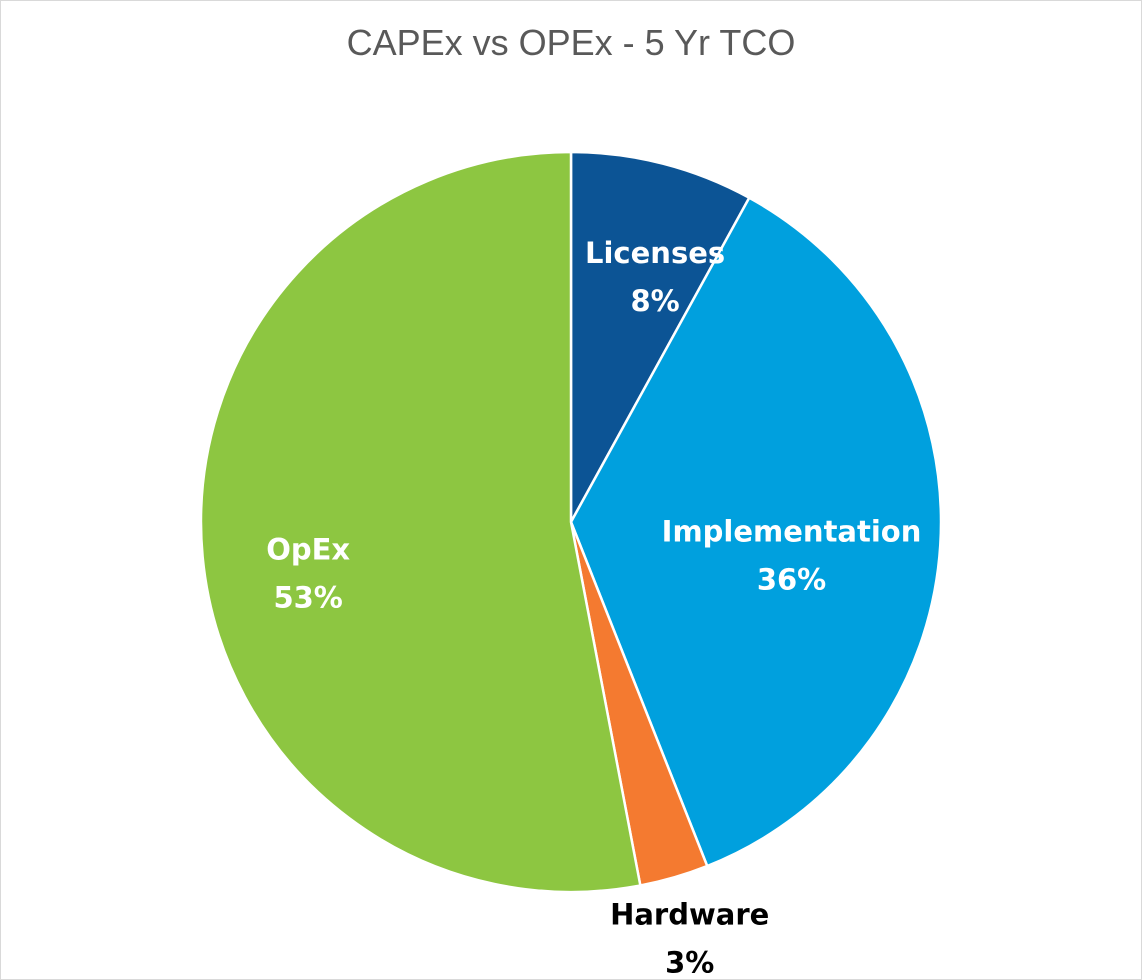 Image resolution: width=1142 pixels, height=980 pixels. I want to click on slice-label-hardware: Hardware, so click(689, 915).